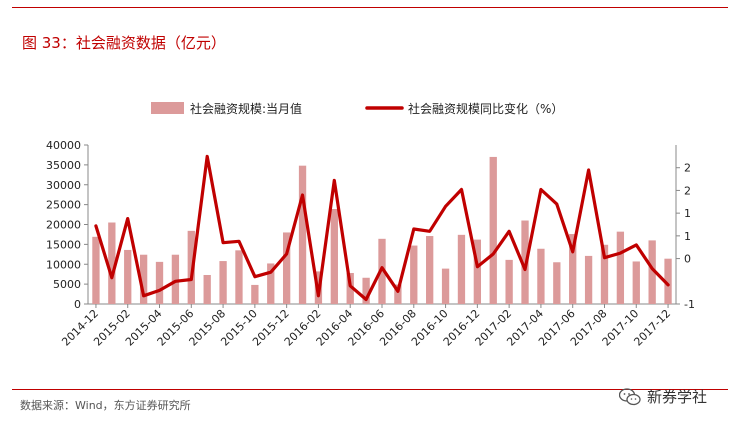  I want to click on right-tick-label: -1, so click(689, 304).